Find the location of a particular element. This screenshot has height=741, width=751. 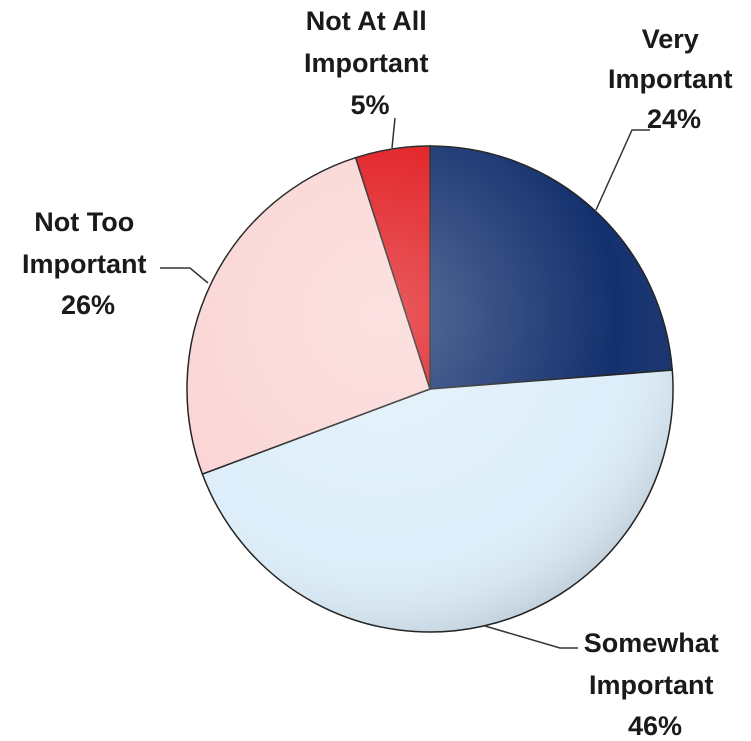

slice-label-somewhat-important: Somewhat Important 46% is located at coordinates (655, 684).